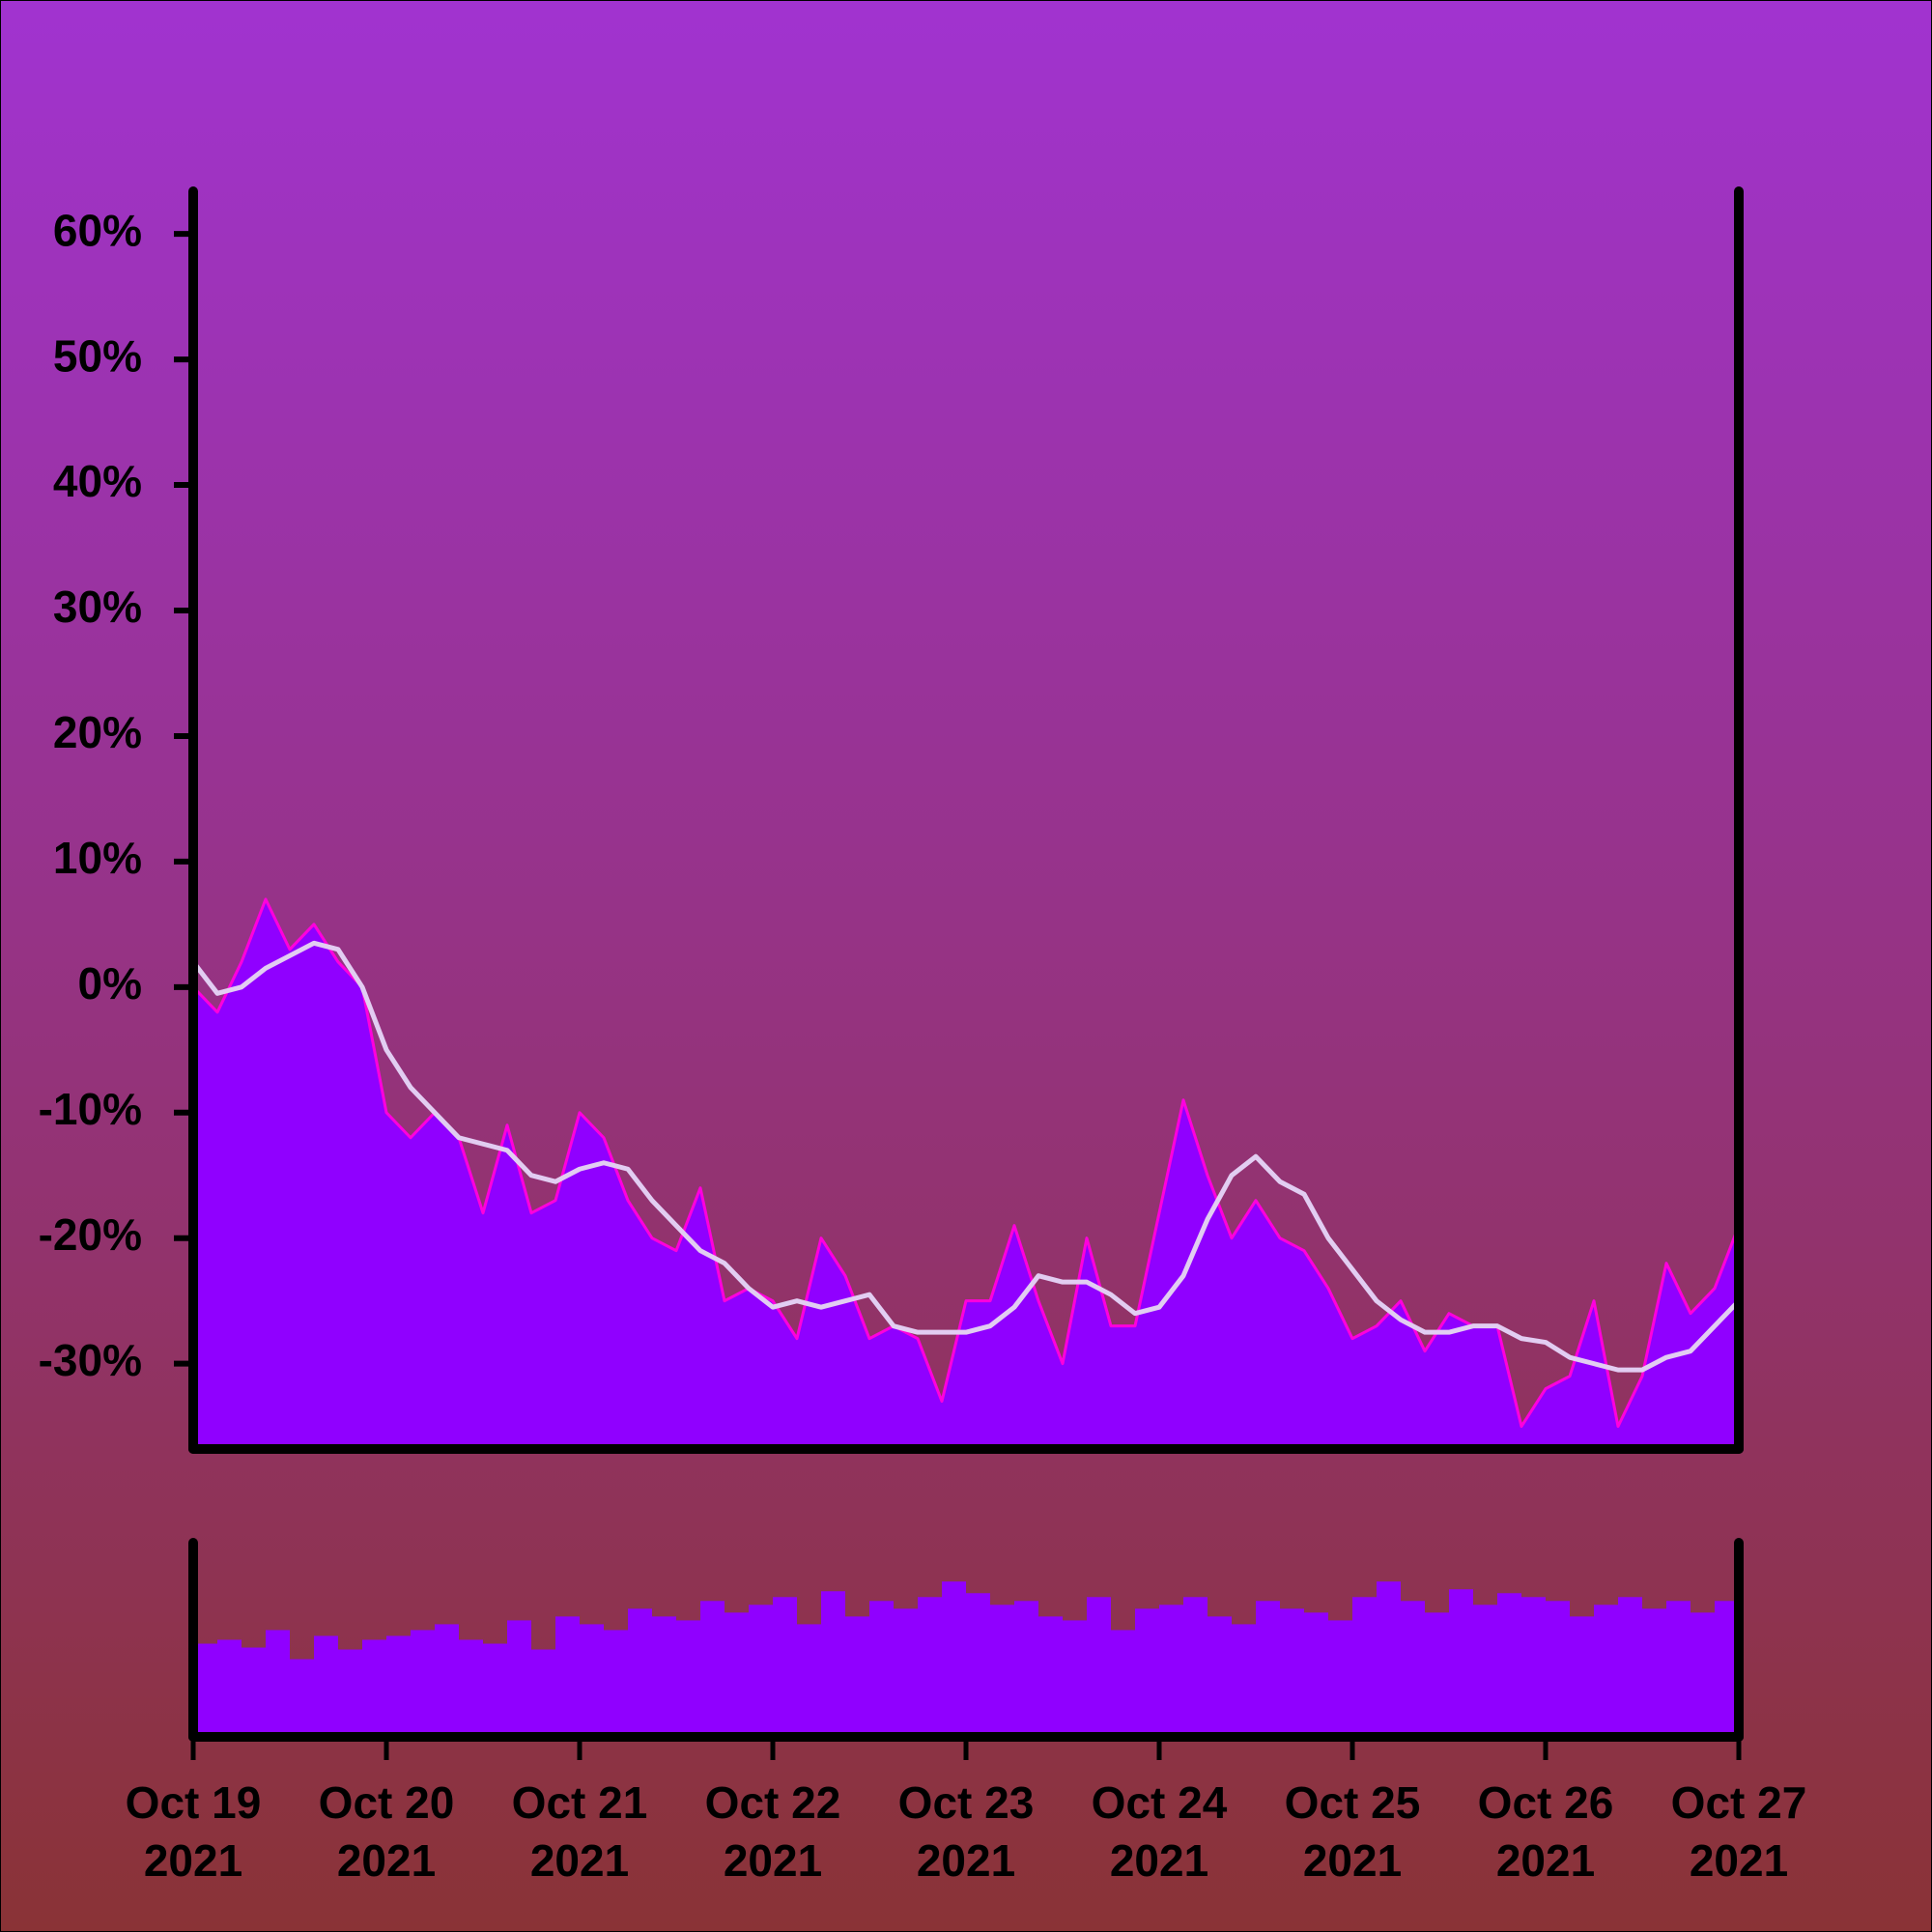  Describe the element at coordinates (110, 983) in the screenshot. I see `y-tick-label: 0%` at that location.